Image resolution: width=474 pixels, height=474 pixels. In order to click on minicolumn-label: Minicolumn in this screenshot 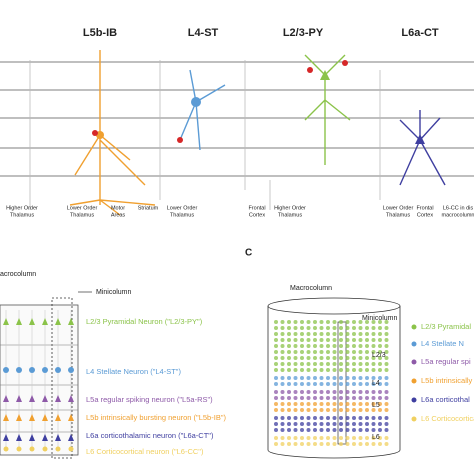, I will do `click(380, 318)`.